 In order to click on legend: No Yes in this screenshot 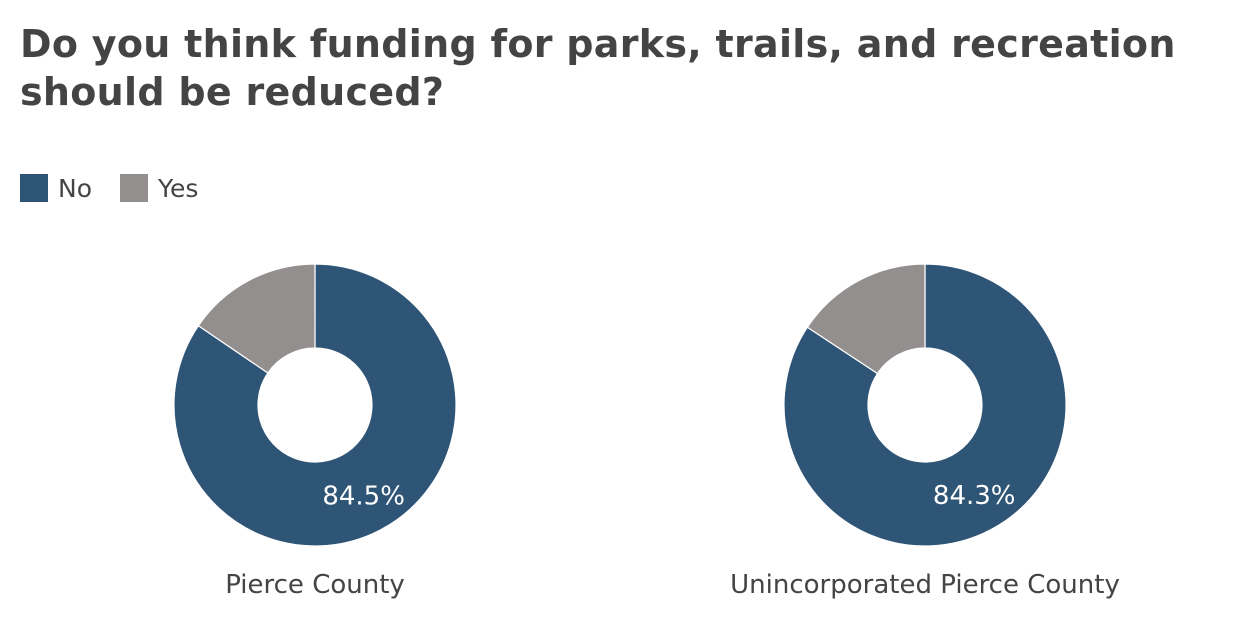, I will do `click(123, 188)`.